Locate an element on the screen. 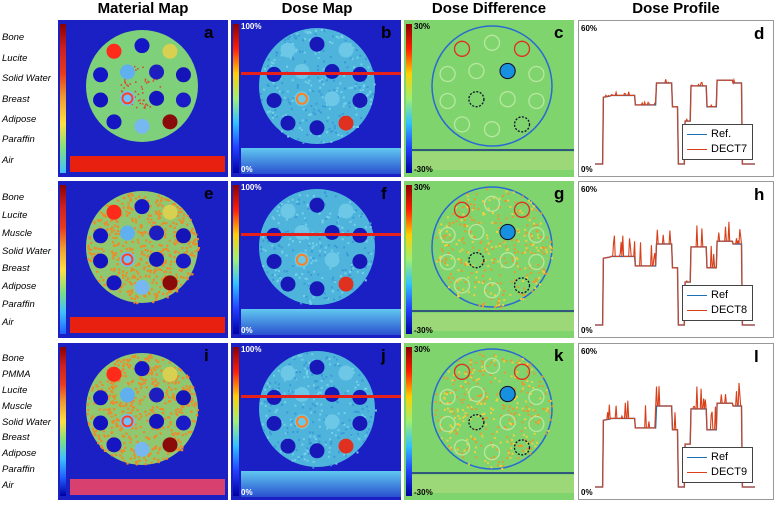 The width and height of the screenshot is (778, 506). material-label: Paraffin is located at coordinates (18, 140).